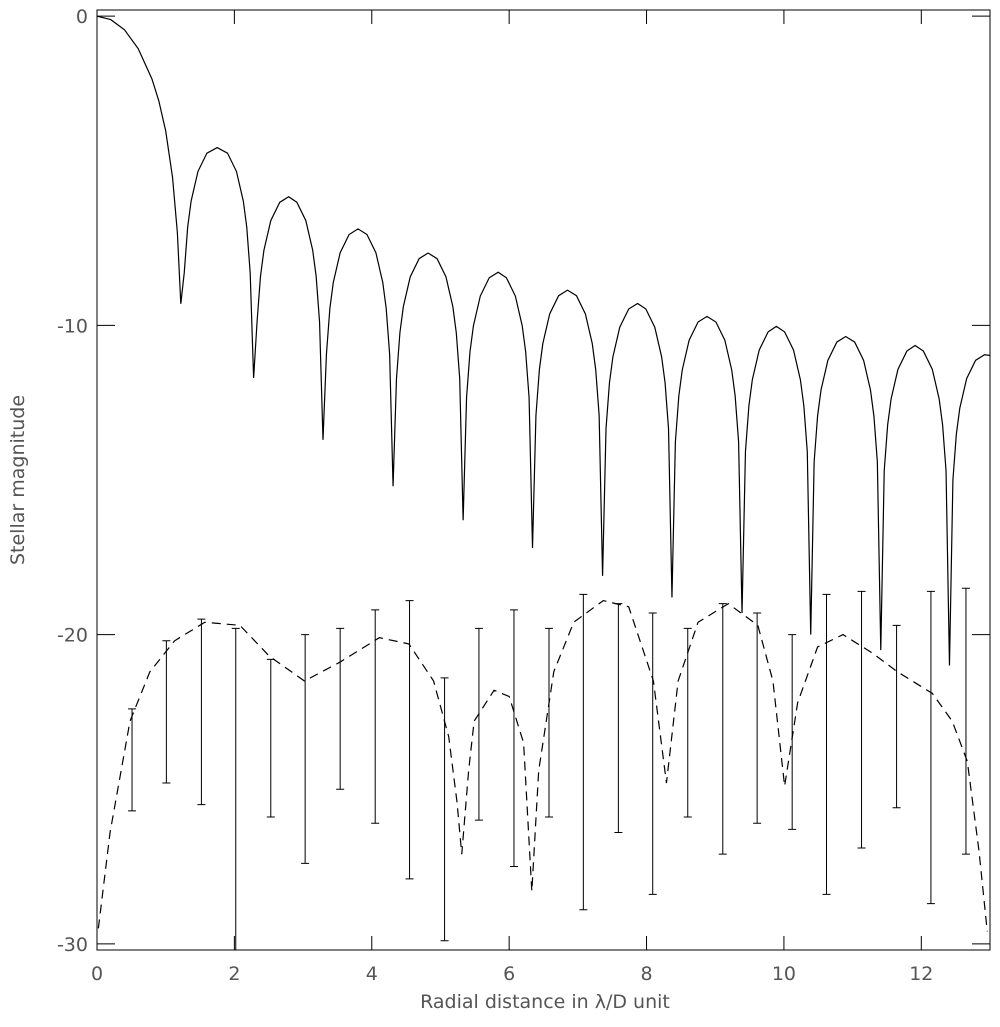 Image resolution: width=1000 pixels, height=1027 pixels. Describe the element at coordinates (234, 974) in the screenshot. I see `x-tick-label: 2` at that location.